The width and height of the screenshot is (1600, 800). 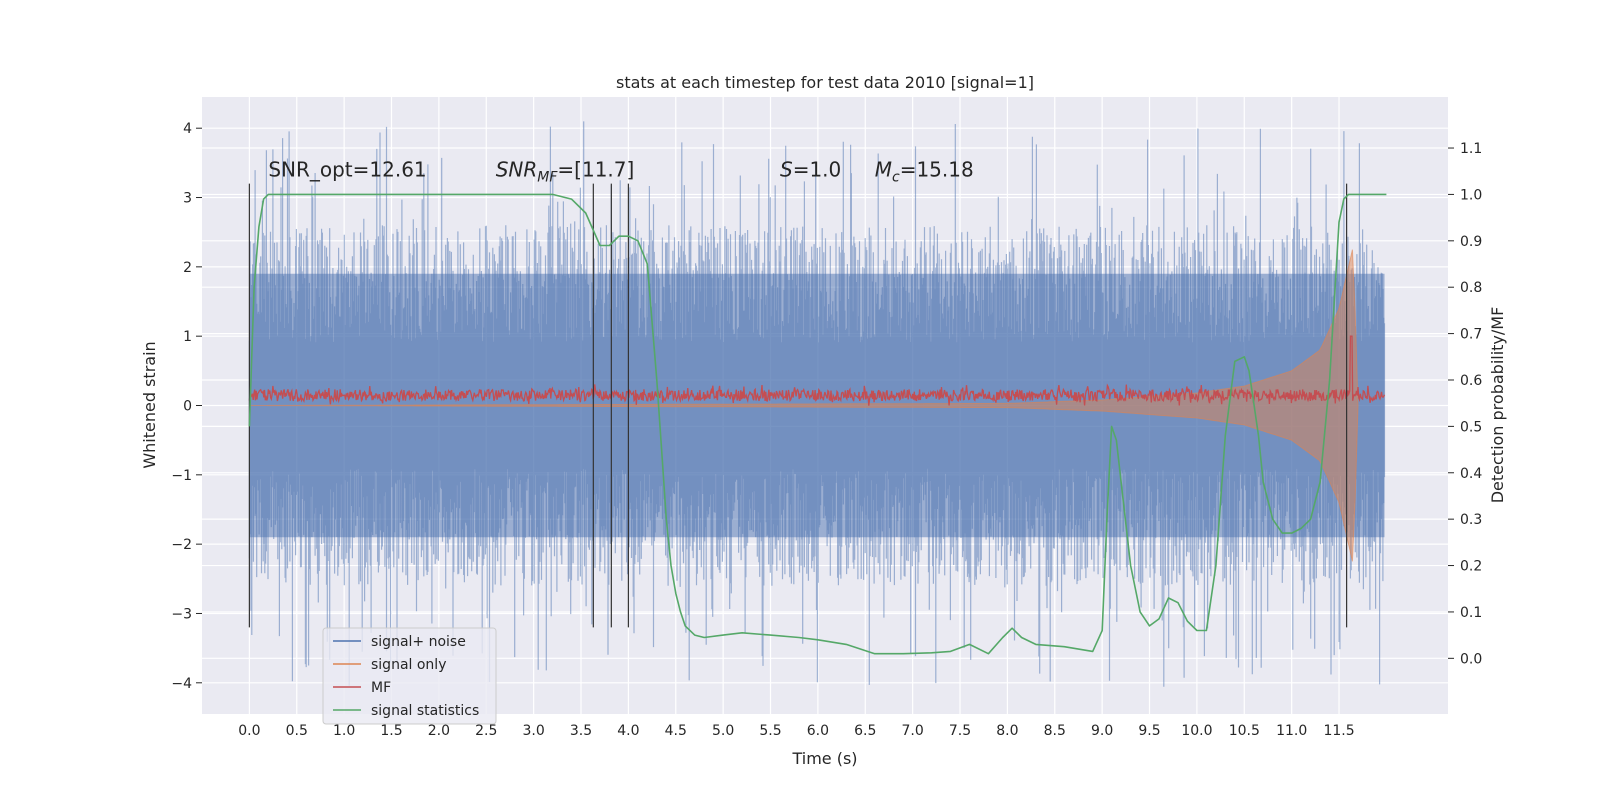 I want to click on y-tick-label-6: 2, so click(x=187, y=268).